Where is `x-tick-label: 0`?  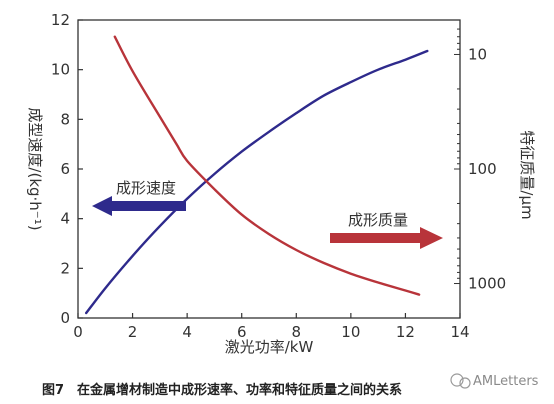
x-tick-label: 0 is located at coordinates (78, 332).